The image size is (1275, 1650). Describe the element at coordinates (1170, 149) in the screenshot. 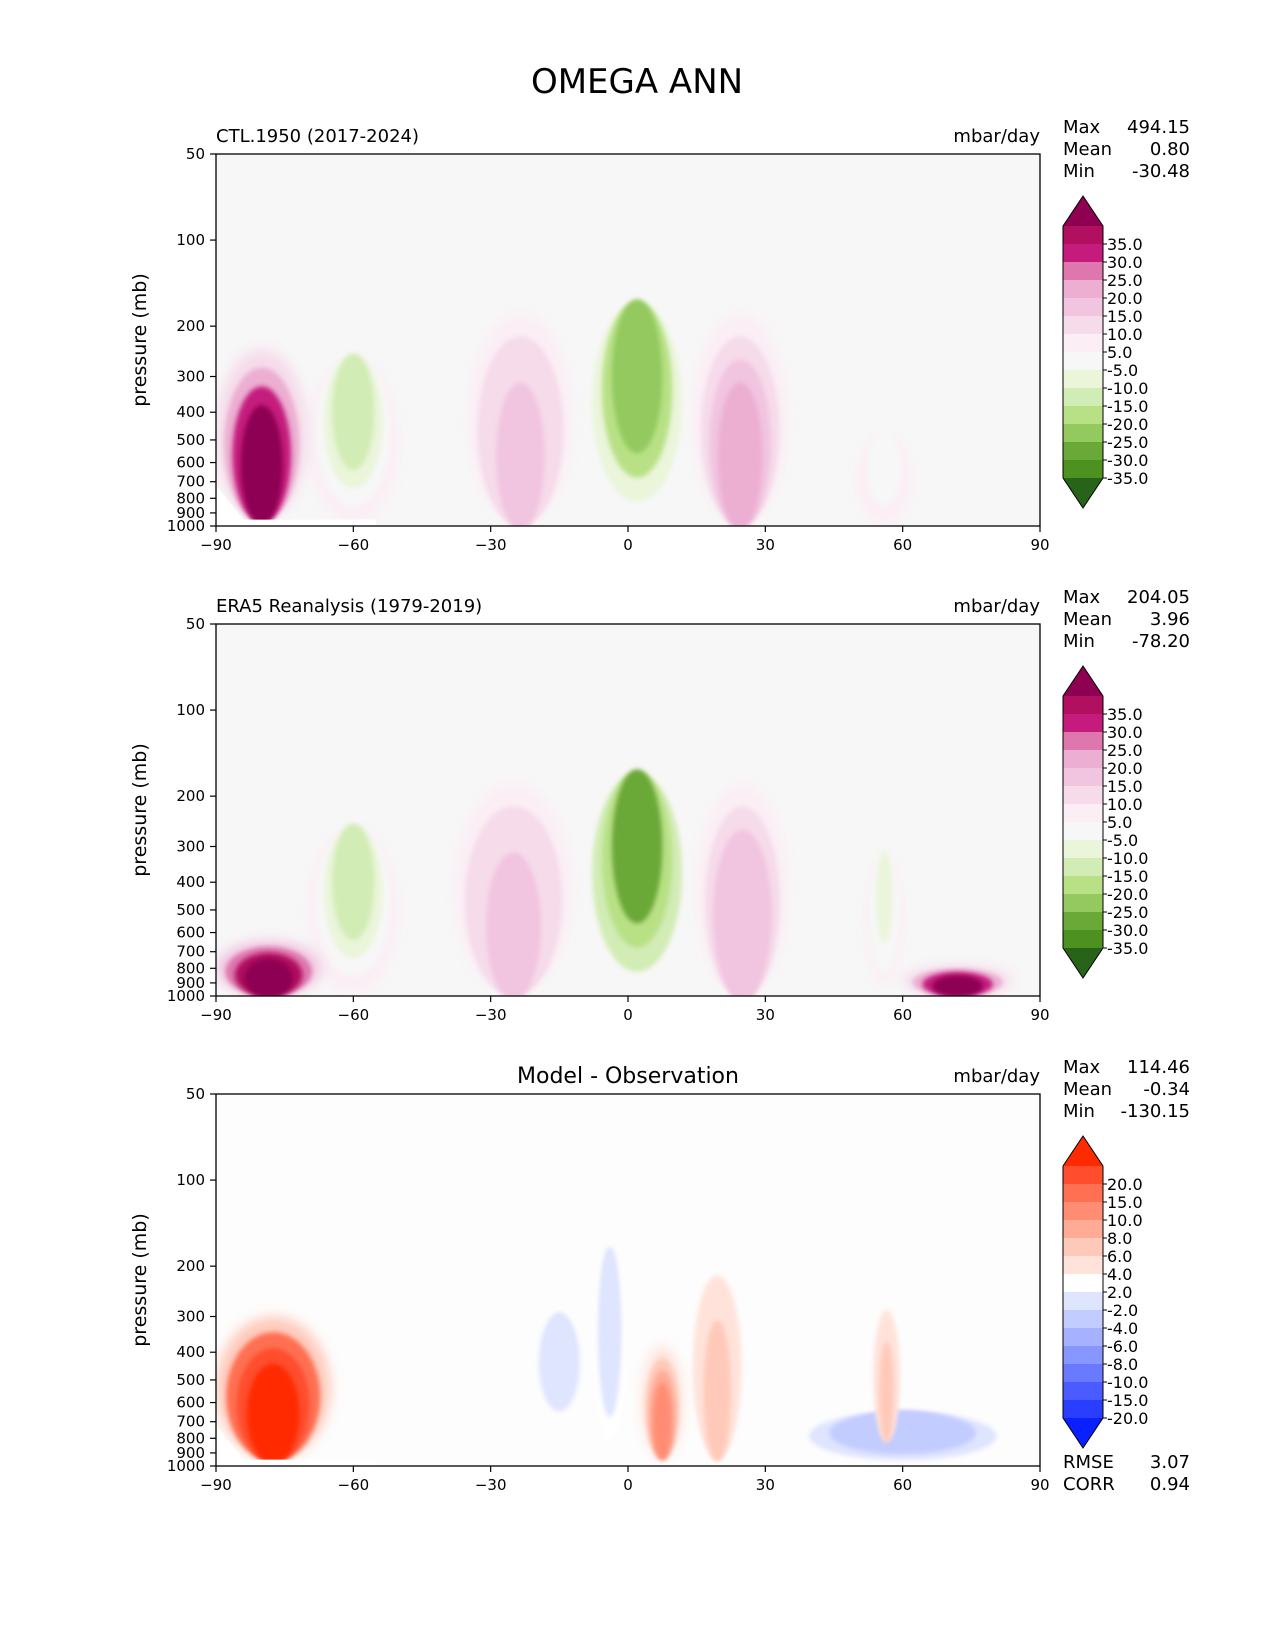

I see `stat-mean-value: 0.80` at that location.